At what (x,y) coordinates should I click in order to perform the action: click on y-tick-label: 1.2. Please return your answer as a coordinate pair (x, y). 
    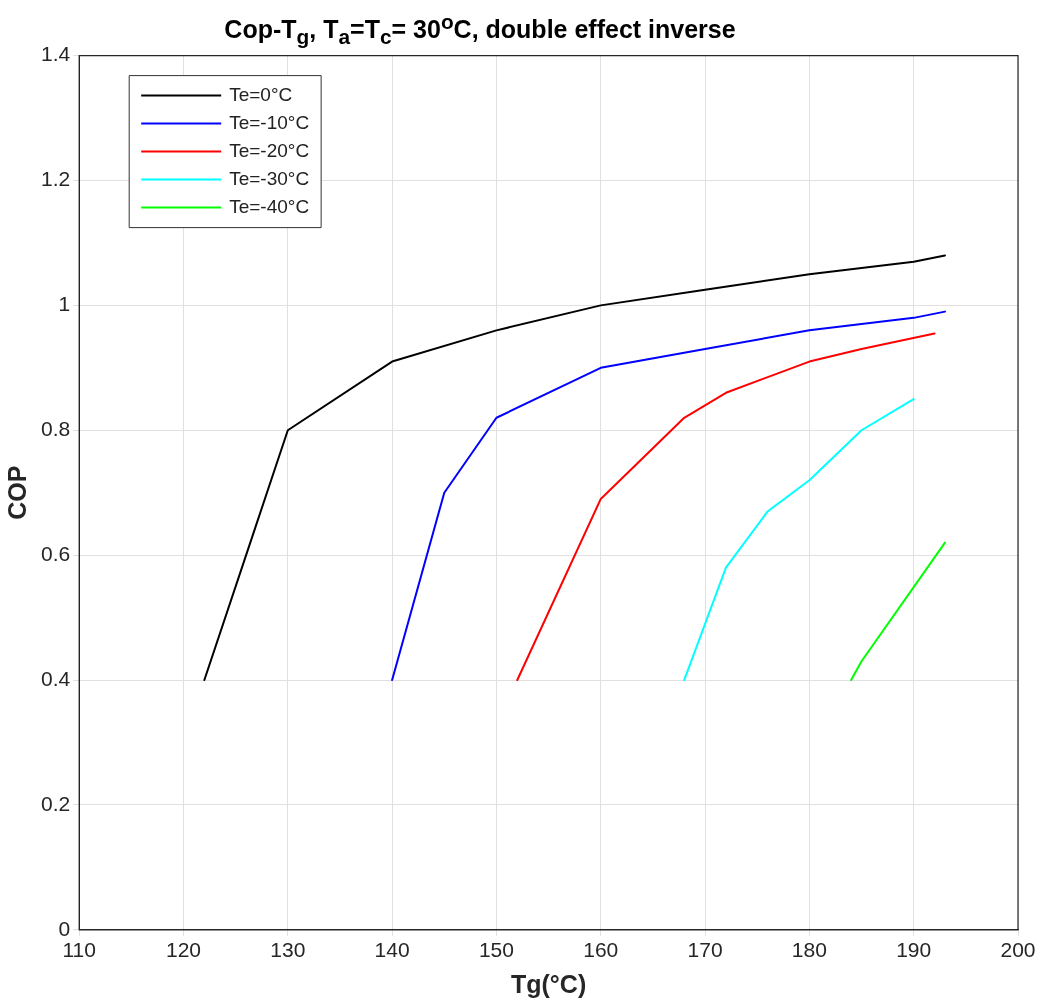
    Looking at the image, I should click on (55, 179).